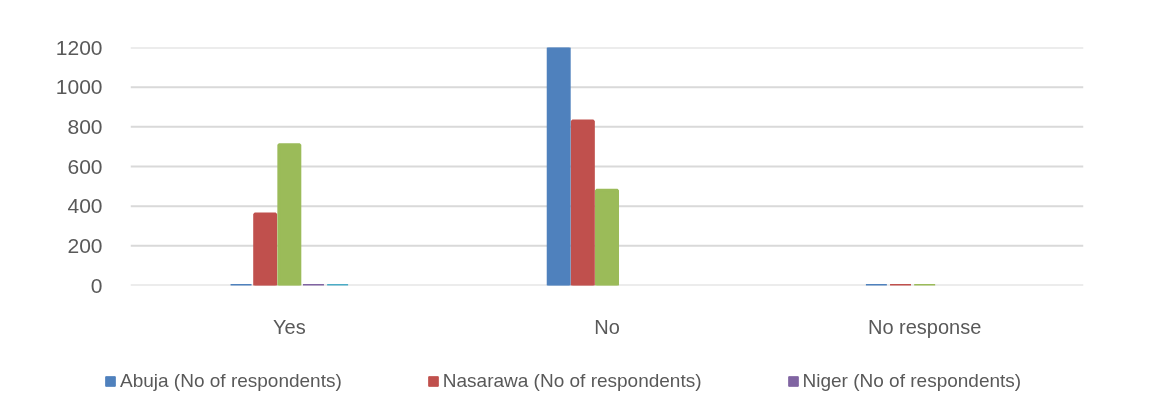 The width and height of the screenshot is (1154, 416). I want to click on legend-label: Abuja (No of respondents), so click(231, 381).